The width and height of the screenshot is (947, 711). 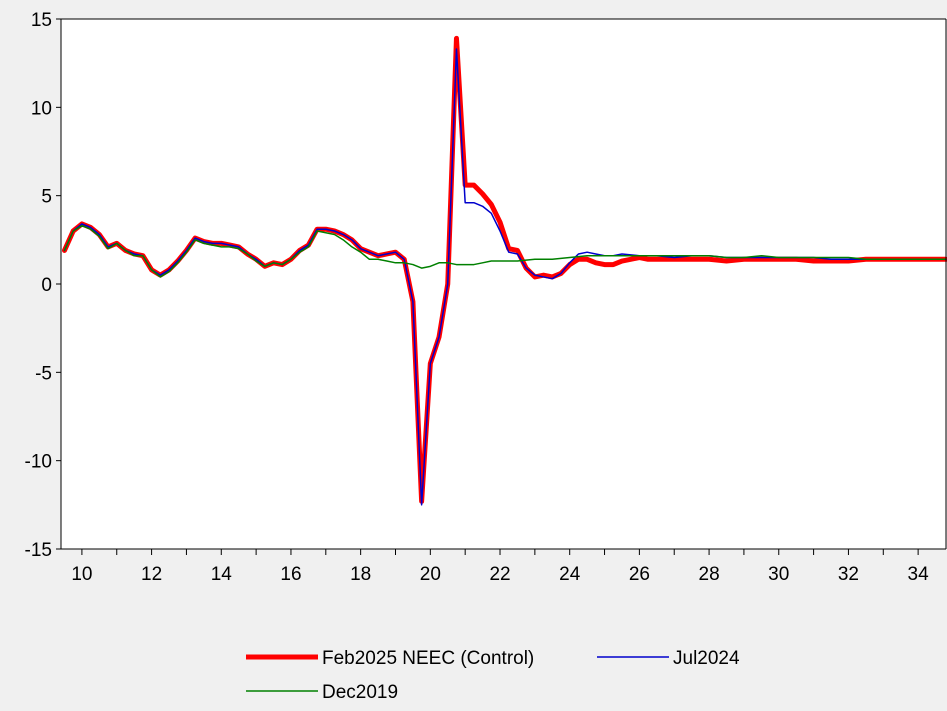 I want to click on x-tick-label: 10, so click(x=81, y=574).